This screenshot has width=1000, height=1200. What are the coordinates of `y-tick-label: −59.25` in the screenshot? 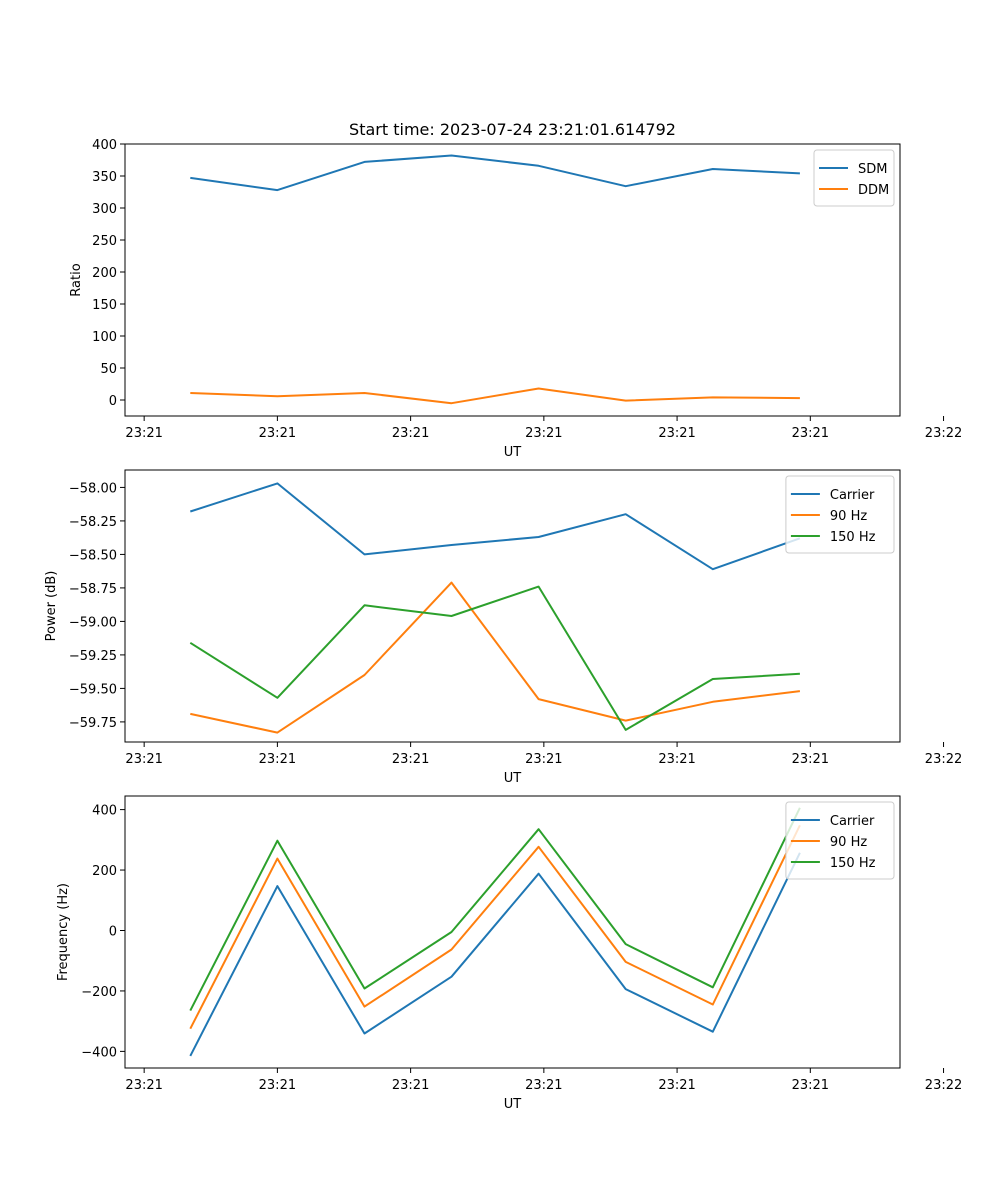 It's located at (93, 656).